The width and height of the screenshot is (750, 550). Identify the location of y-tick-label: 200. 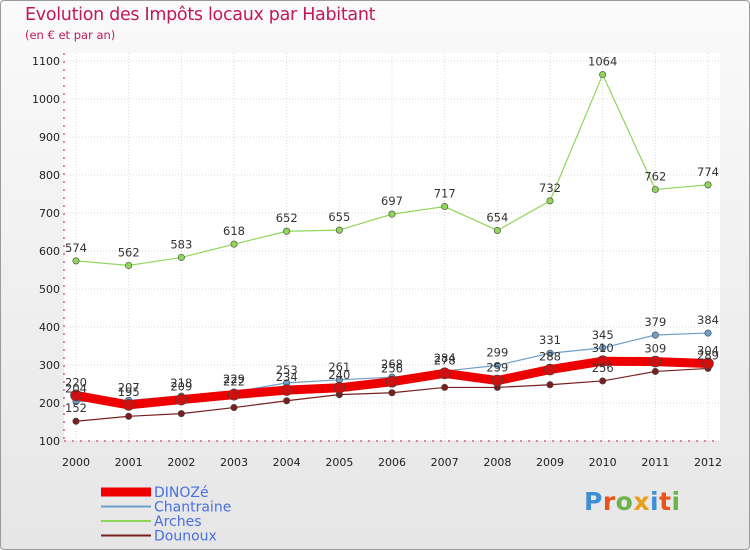
(49, 403).